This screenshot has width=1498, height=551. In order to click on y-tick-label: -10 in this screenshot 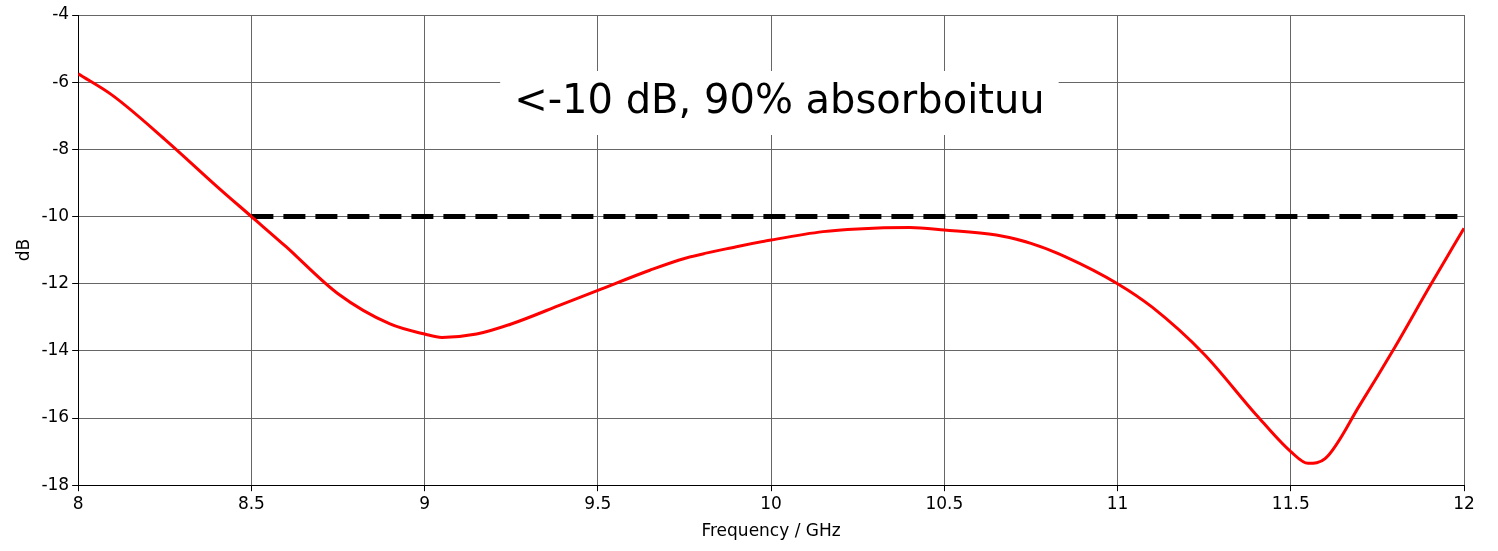, I will do `click(55, 214)`.